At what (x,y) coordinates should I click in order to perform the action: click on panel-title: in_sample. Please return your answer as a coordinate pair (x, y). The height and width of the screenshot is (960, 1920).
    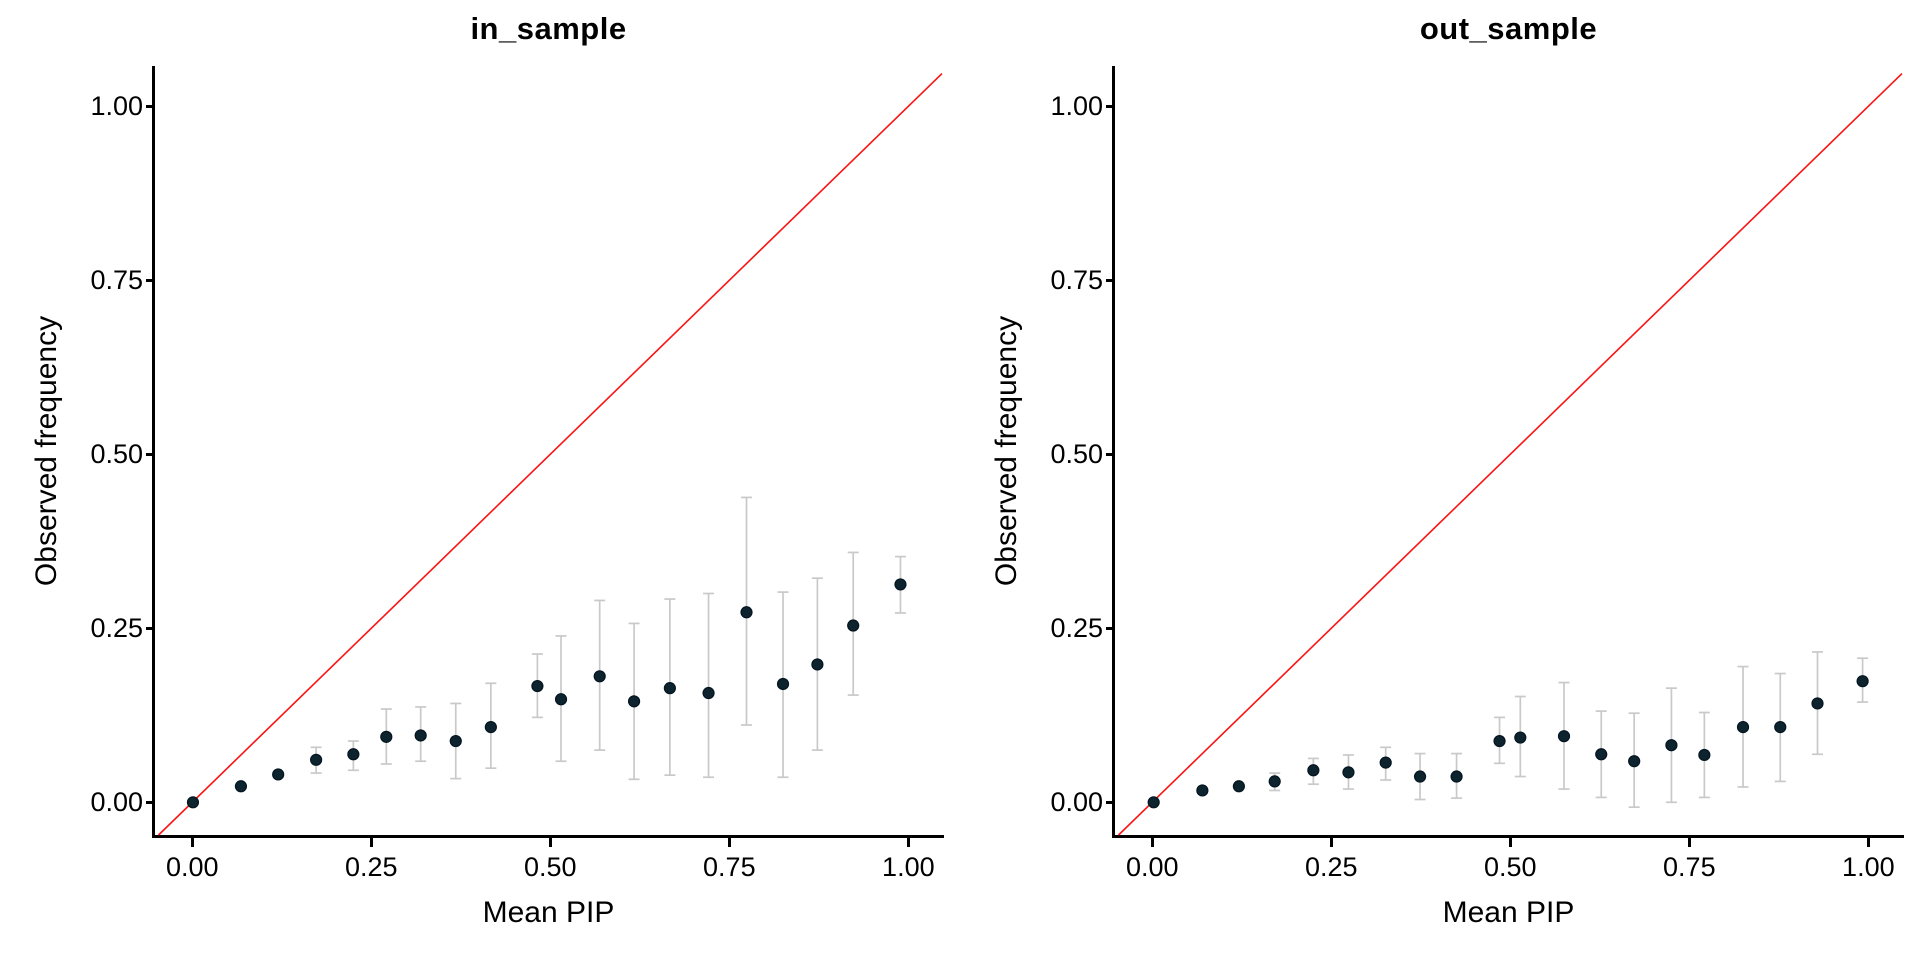
    Looking at the image, I should click on (548, 28).